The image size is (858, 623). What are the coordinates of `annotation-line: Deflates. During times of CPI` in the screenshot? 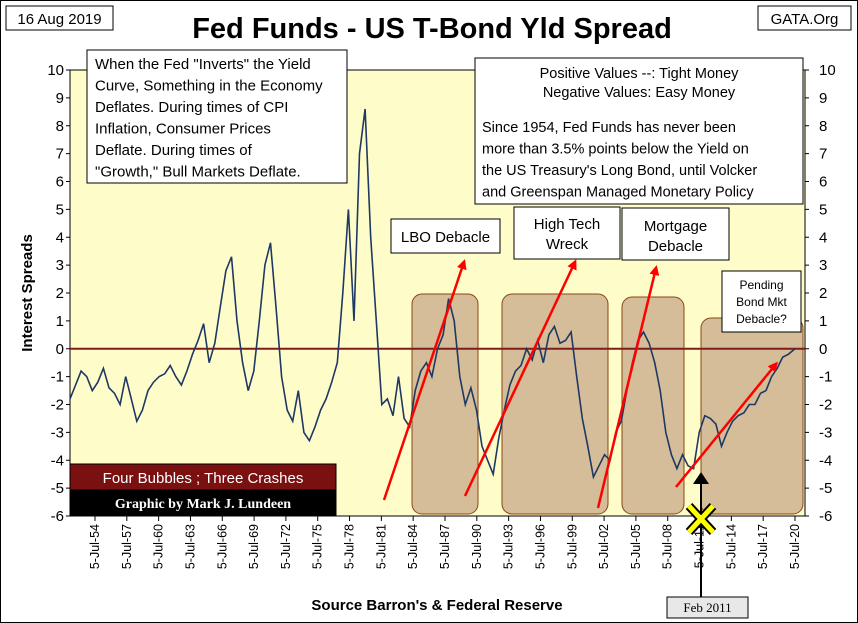 It's located at (191, 107).